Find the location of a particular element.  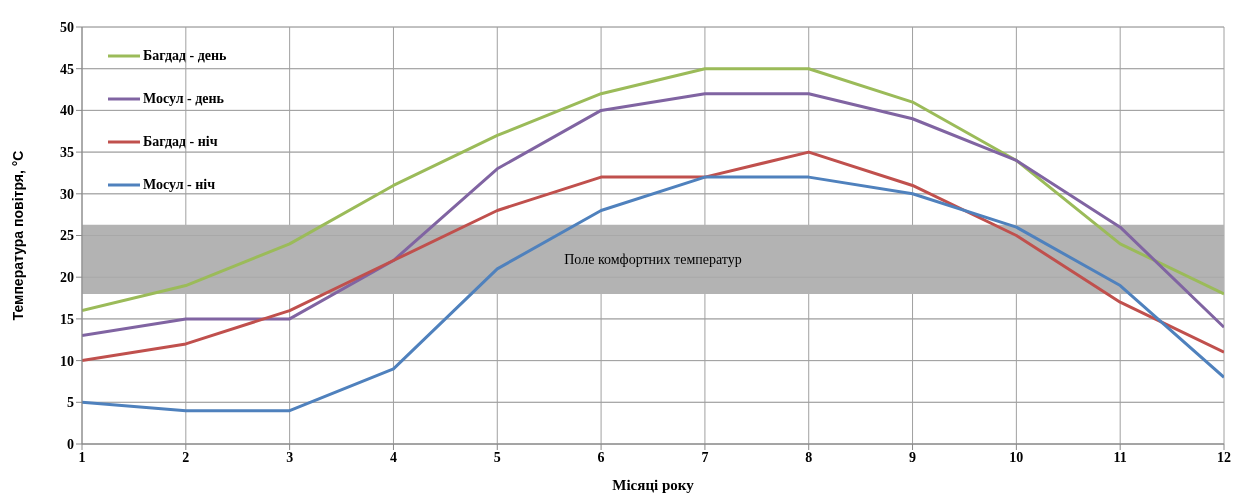

y-tick-label: 20 is located at coordinates (67, 278).